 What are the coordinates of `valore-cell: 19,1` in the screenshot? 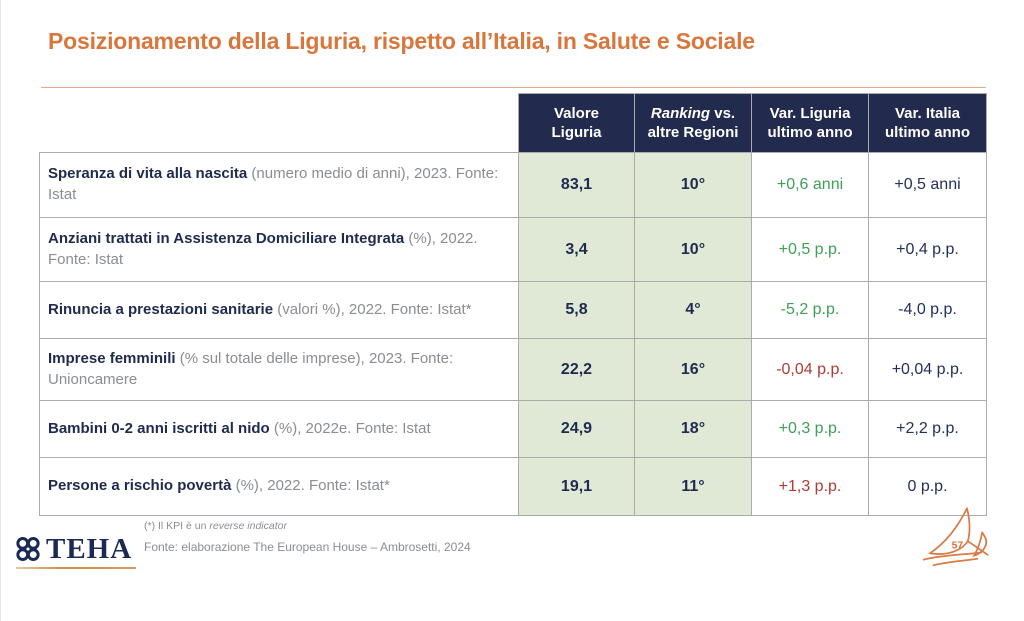 It's located at (576, 486).